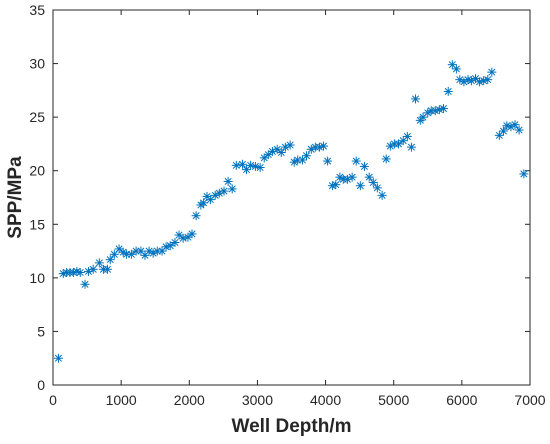 The height and width of the screenshot is (444, 550). I want to click on x-tick-label: 3000, so click(257, 400).